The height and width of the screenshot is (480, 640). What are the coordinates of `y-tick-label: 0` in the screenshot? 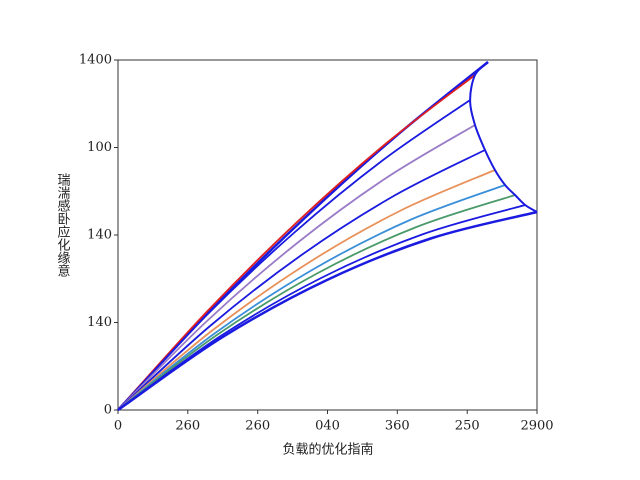 It's located at (108, 410).